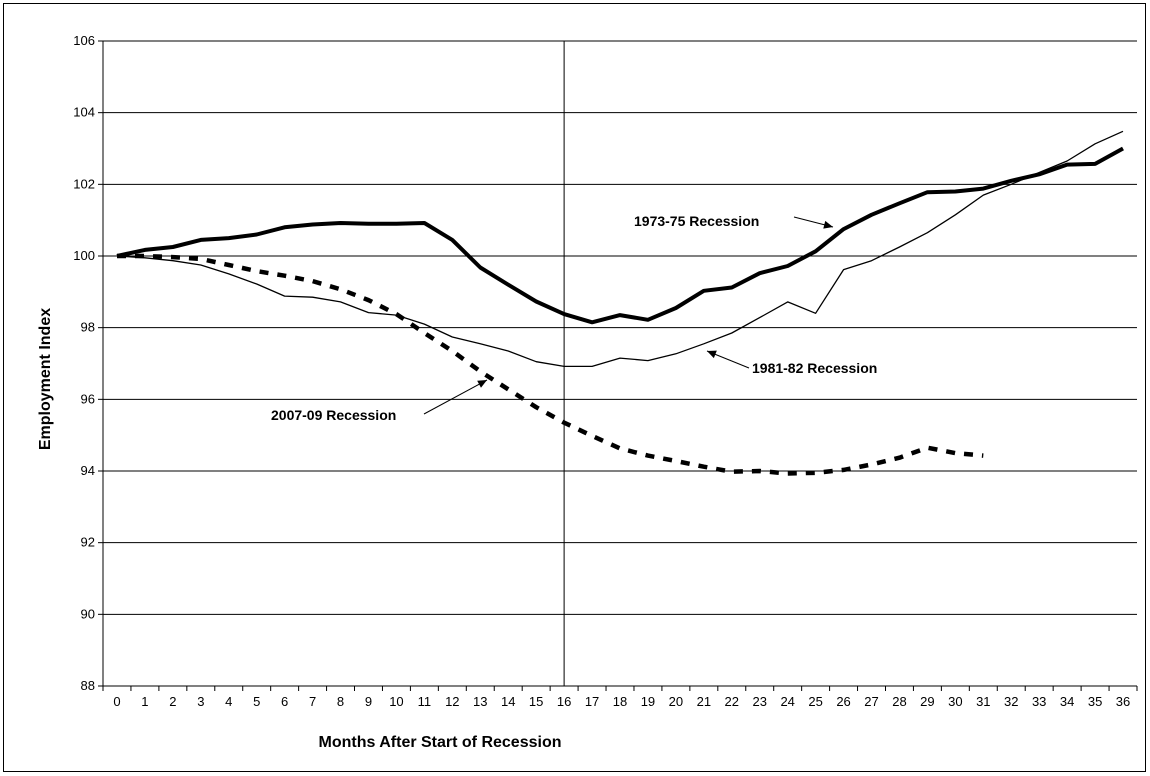  What do you see at coordinates (88, 470) in the screenshot?
I see `y-tick-label-94: 94` at bounding box center [88, 470].